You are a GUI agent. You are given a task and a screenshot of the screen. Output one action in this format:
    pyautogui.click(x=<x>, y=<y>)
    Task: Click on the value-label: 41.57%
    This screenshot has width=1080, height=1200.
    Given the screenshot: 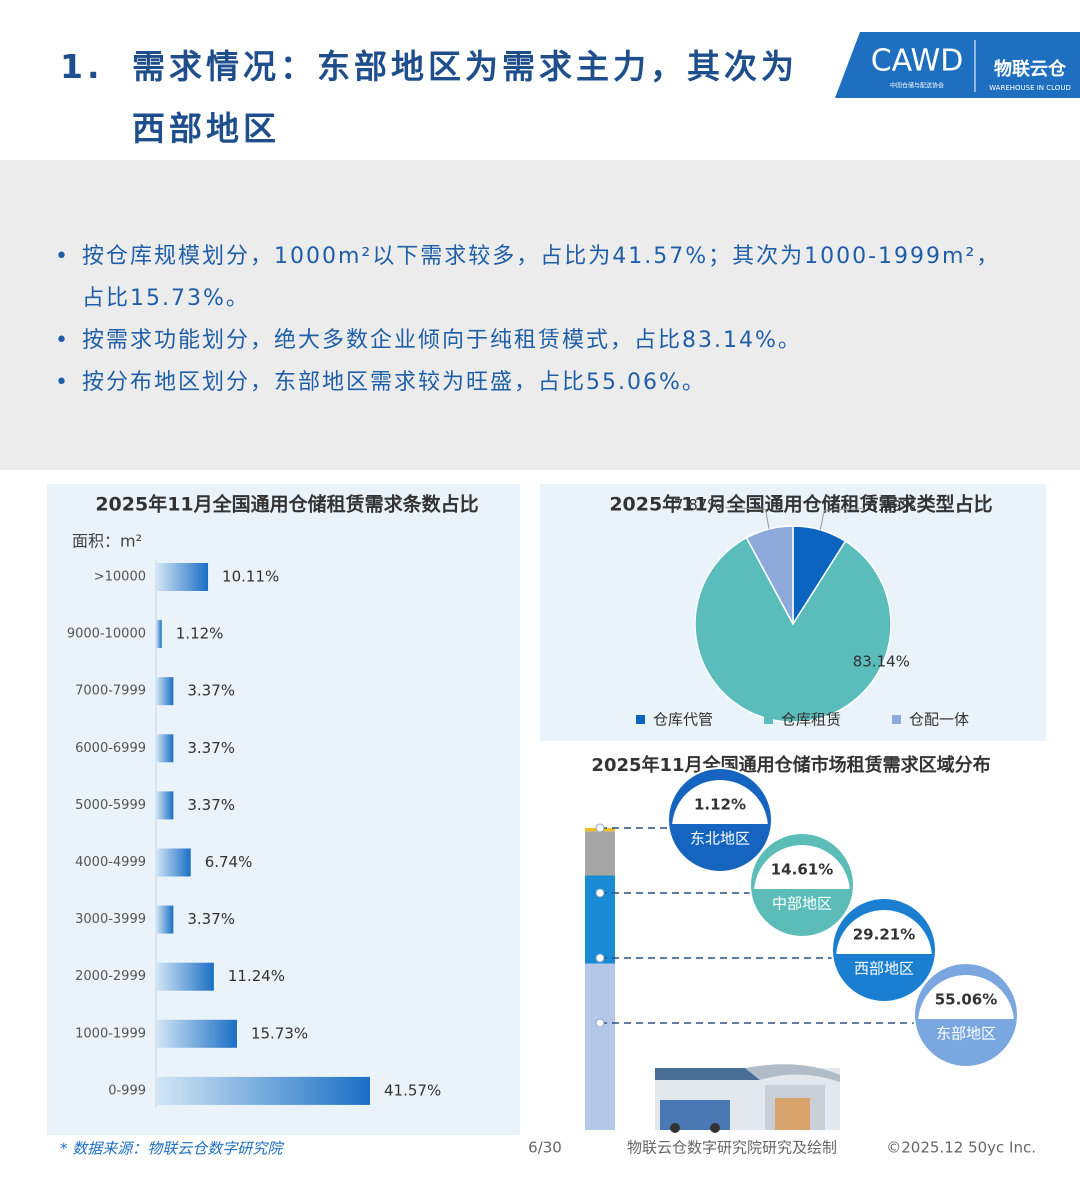 What is the action you would take?
    pyautogui.click(x=412, y=1090)
    